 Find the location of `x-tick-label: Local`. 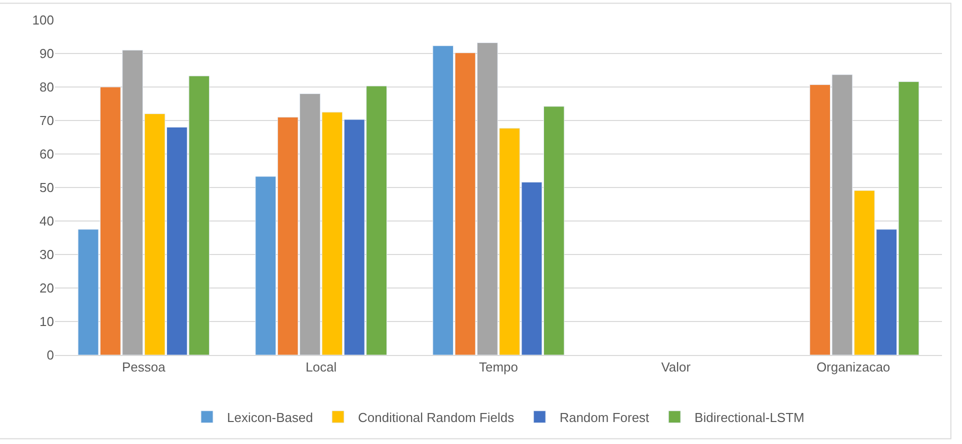

x-tick-label: Local is located at coordinates (321, 367).